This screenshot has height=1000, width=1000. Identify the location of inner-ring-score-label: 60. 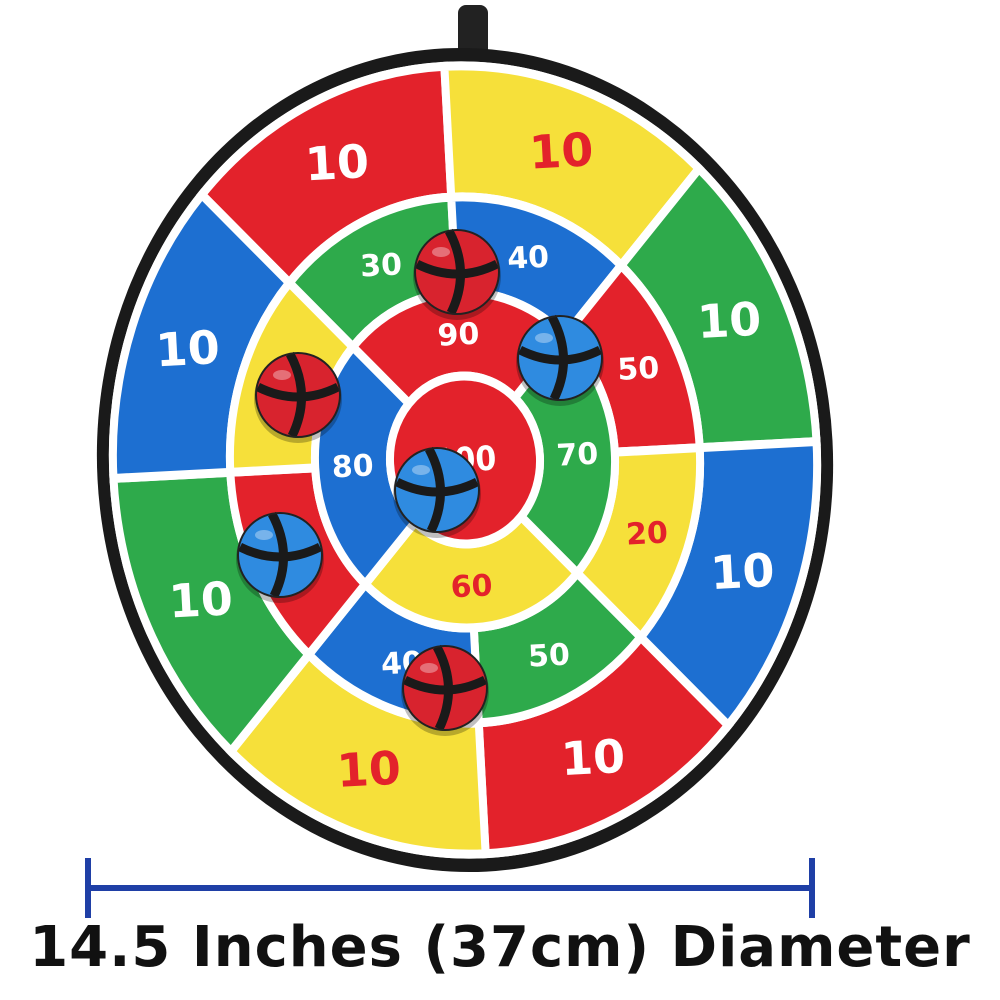
(472, 586).